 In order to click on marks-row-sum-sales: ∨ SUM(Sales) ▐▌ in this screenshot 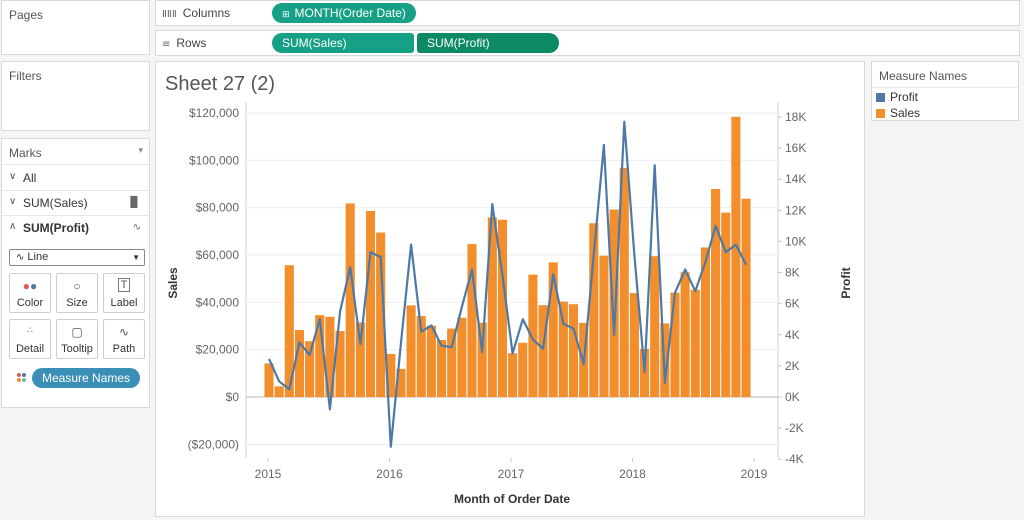, I will do `click(75, 203)`.